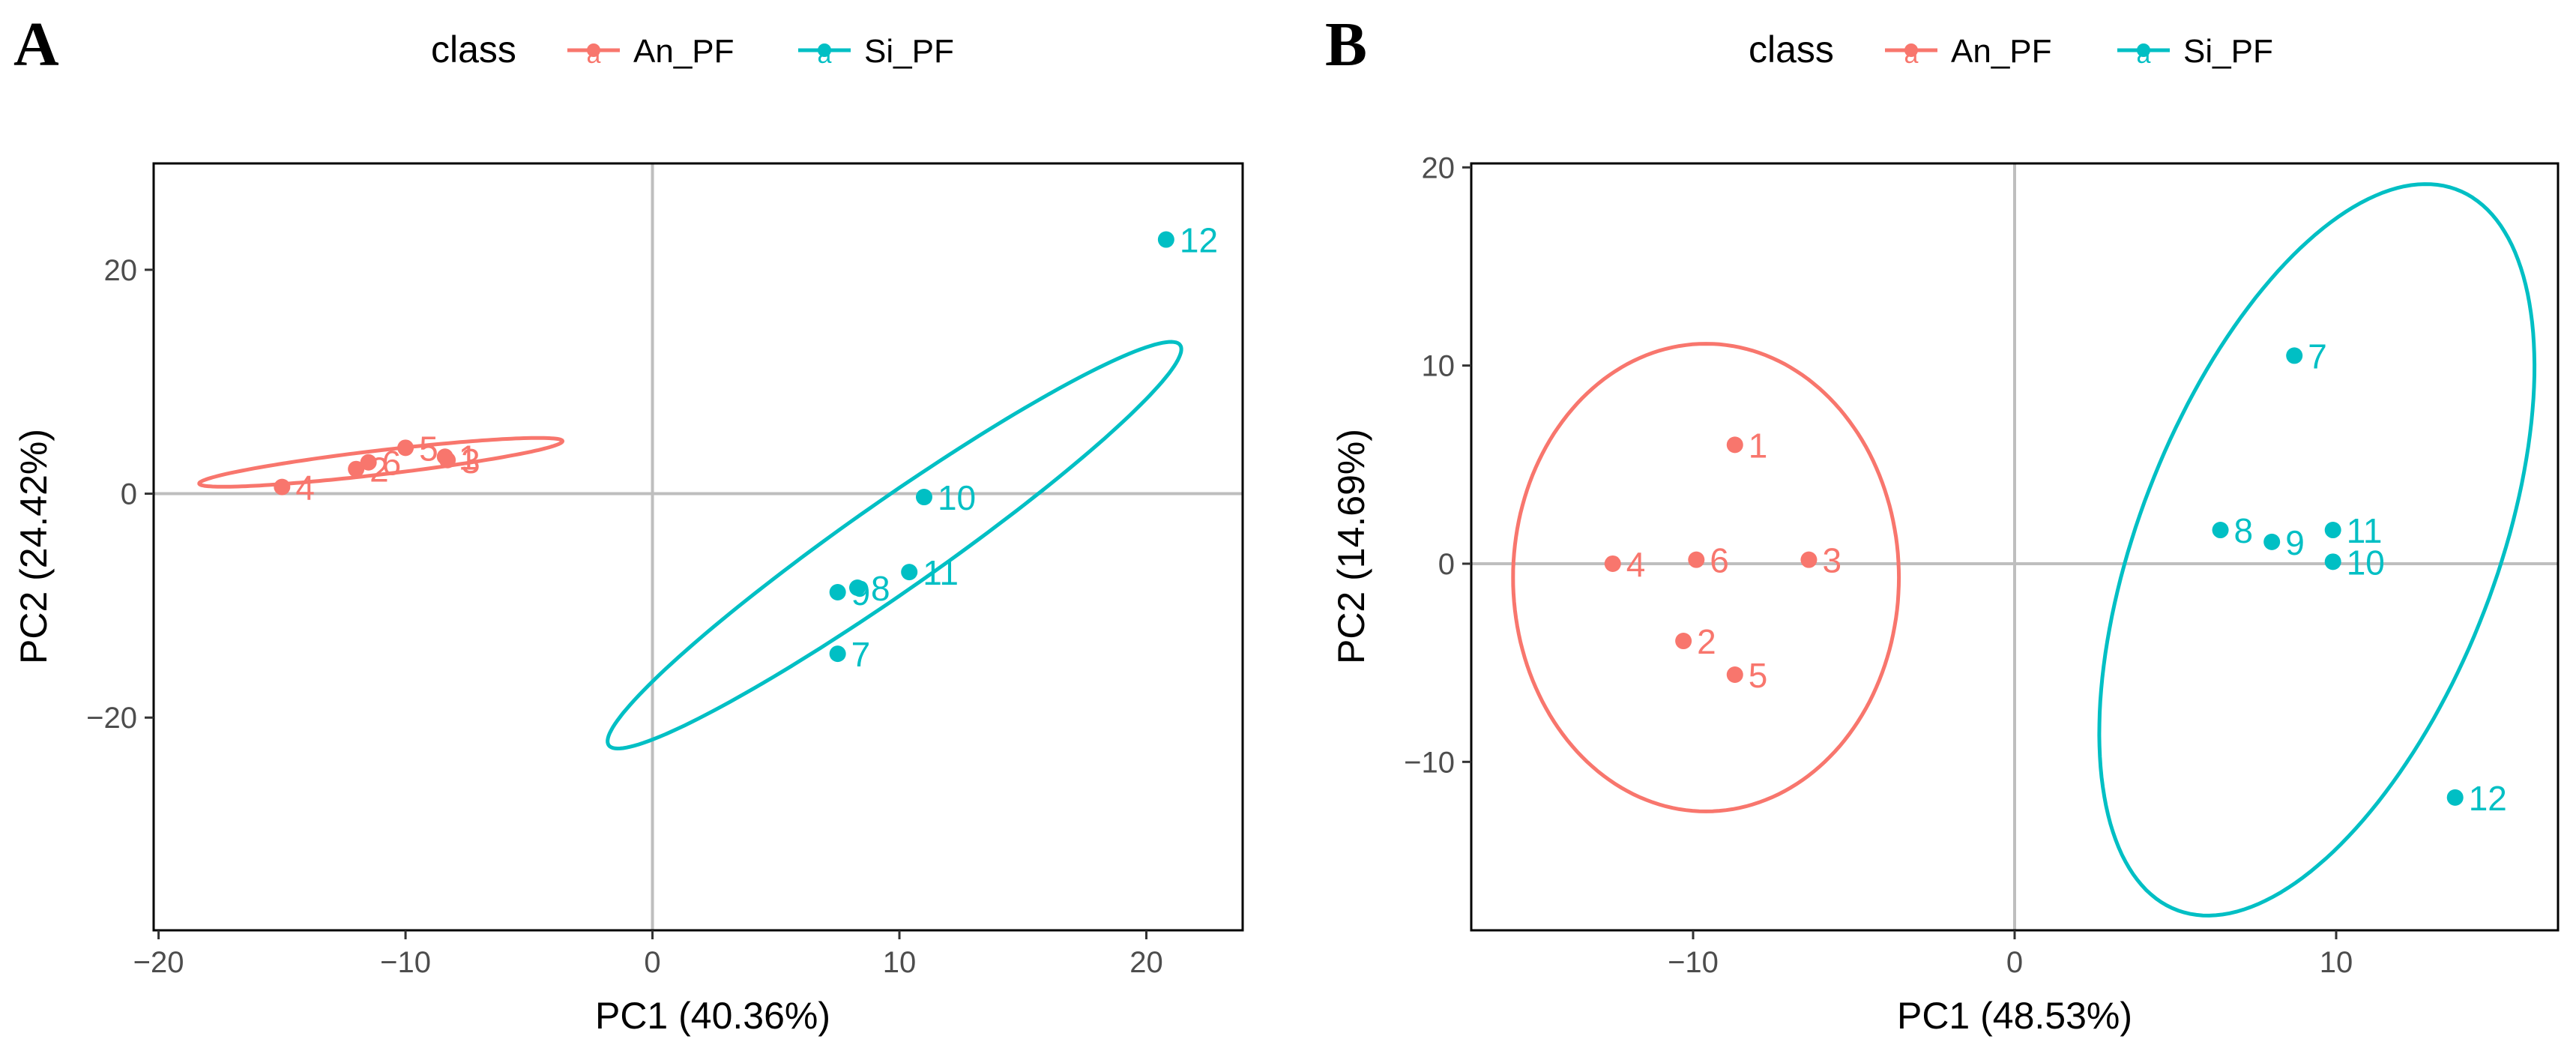 The width and height of the screenshot is (2576, 1045). Describe the element at coordinates (159, 962) in the screenshot. I see `x-tick-label: −20` at that location.